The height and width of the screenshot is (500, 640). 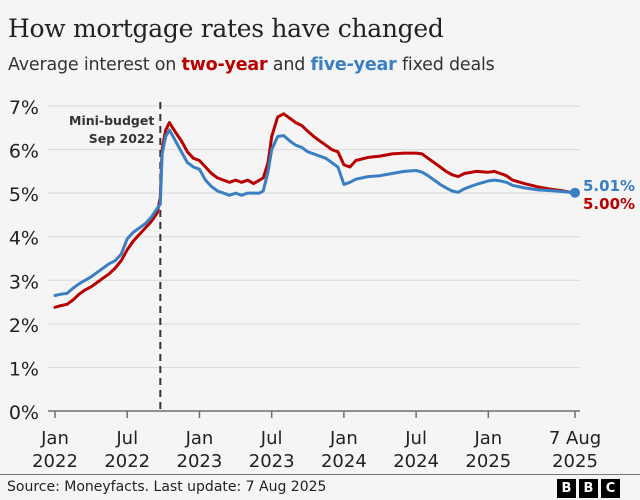 What do you see at coordinates (24, 413) in the screenshot?
I see `y-tick-label: 0%` at bounding box center [24, 413].